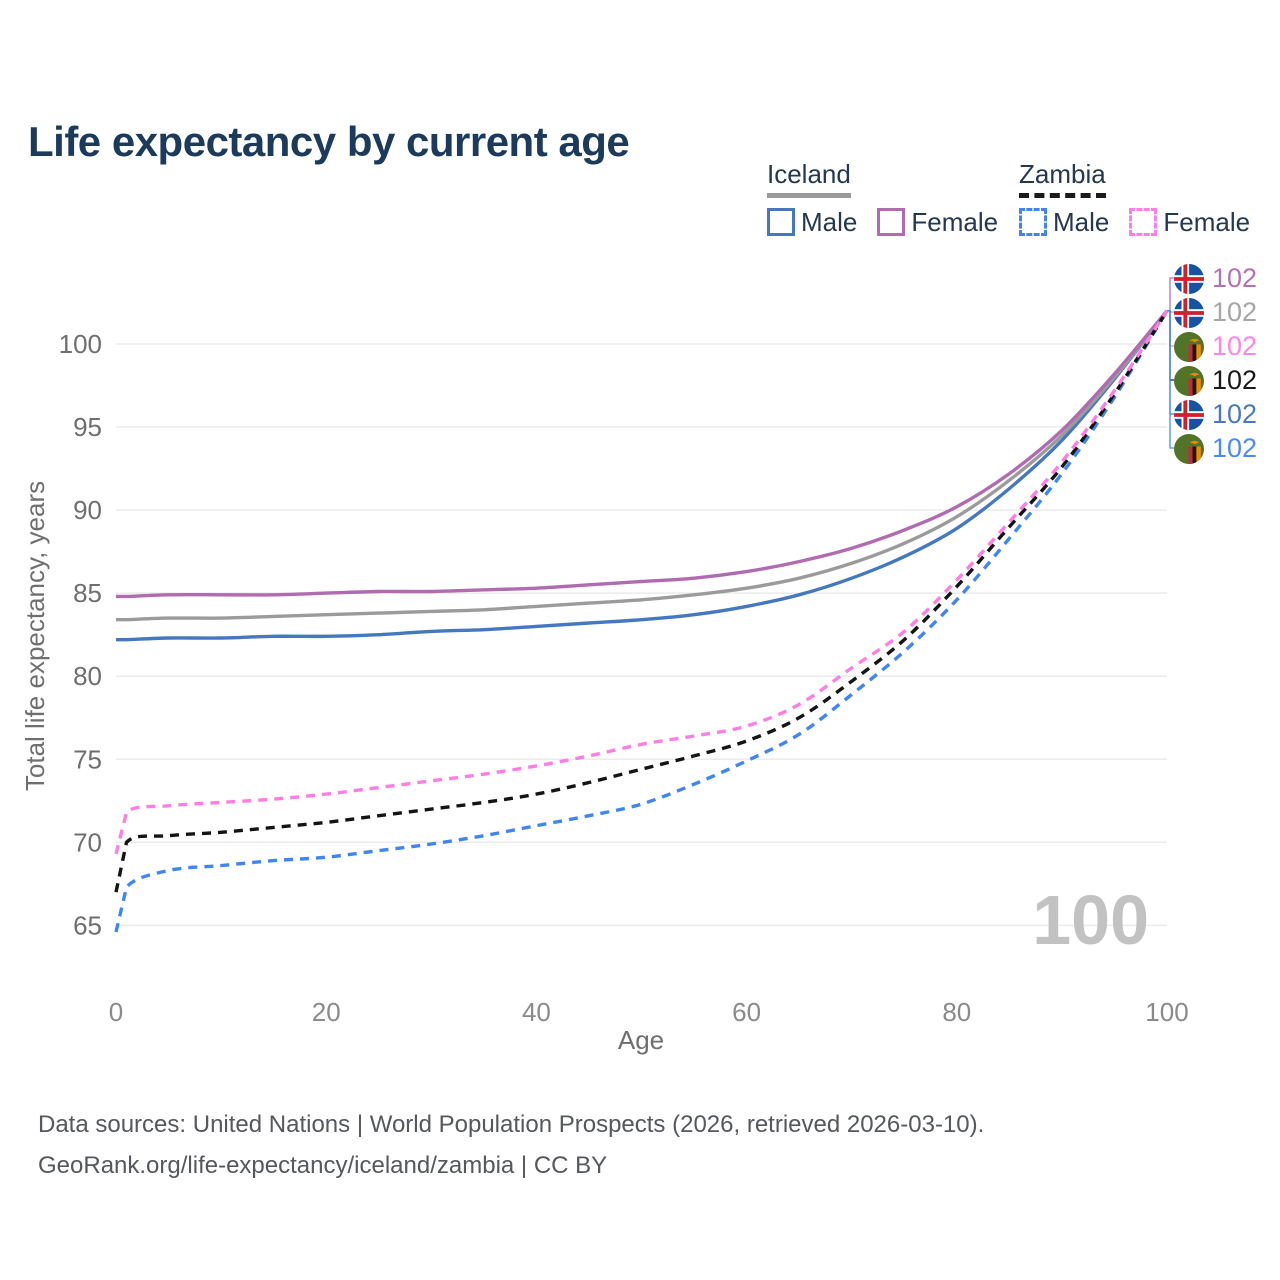 This screenshot has width=1280, height=1280. Describe the element at coordinates (1143, 222) in the screenshot. I see `legend-swatch-zambia-female` at that location.